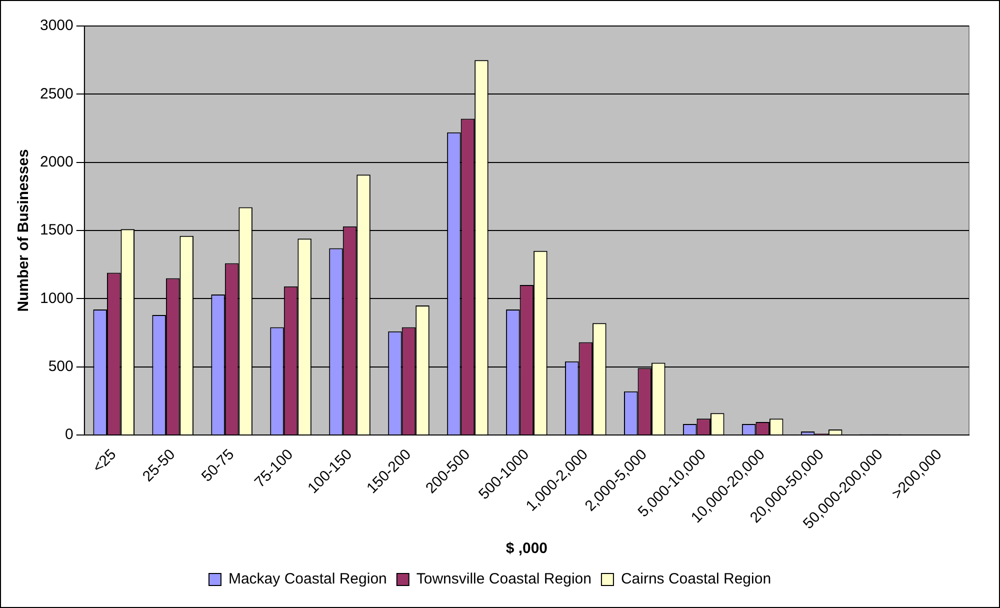 The width and height of the screenshot is (1000, 608). What do you see at coordinates (105, 461) in the screenshot?
I see `x-tick-label: <25` at bounding box center [105, 461].